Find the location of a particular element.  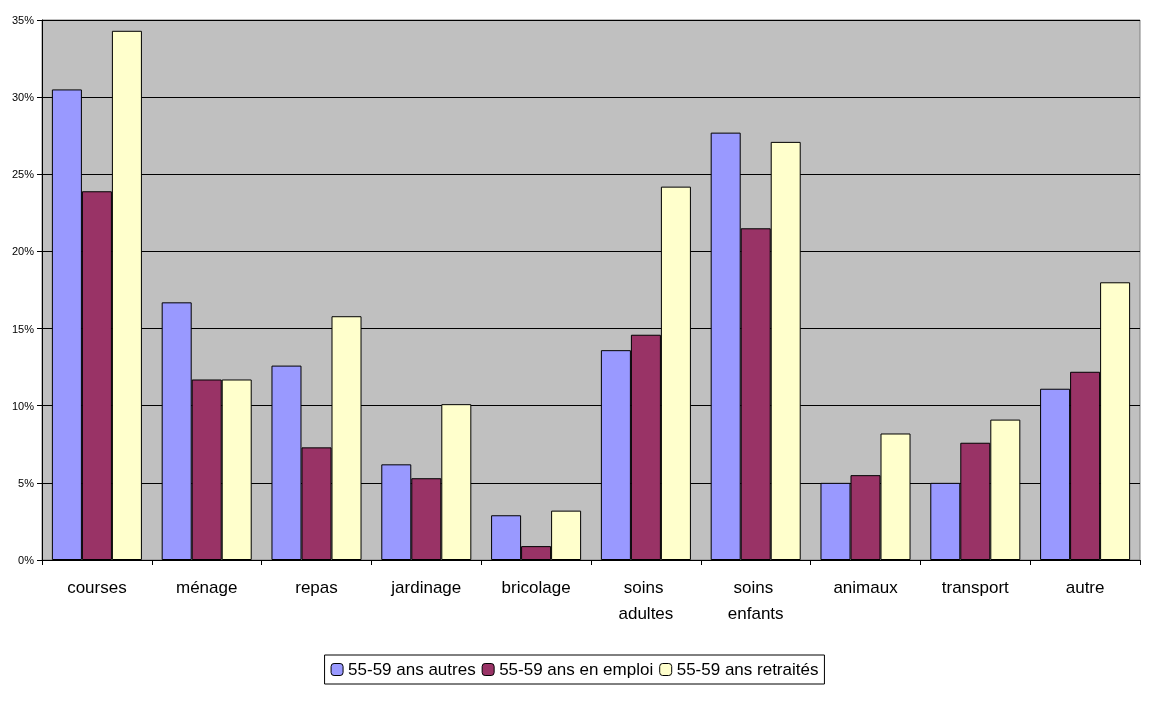

y-tick-label: 5% is located at coordinates (26, 482).